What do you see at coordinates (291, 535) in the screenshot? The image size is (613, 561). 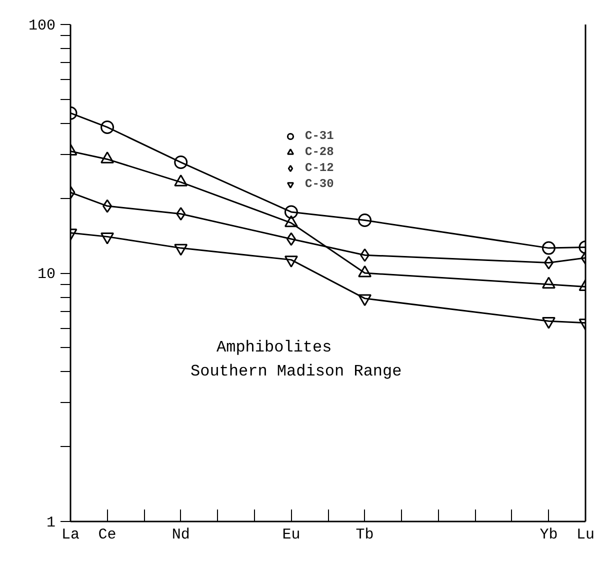 I see `x-tick-label: Eu` at bounding box center [291, 535].